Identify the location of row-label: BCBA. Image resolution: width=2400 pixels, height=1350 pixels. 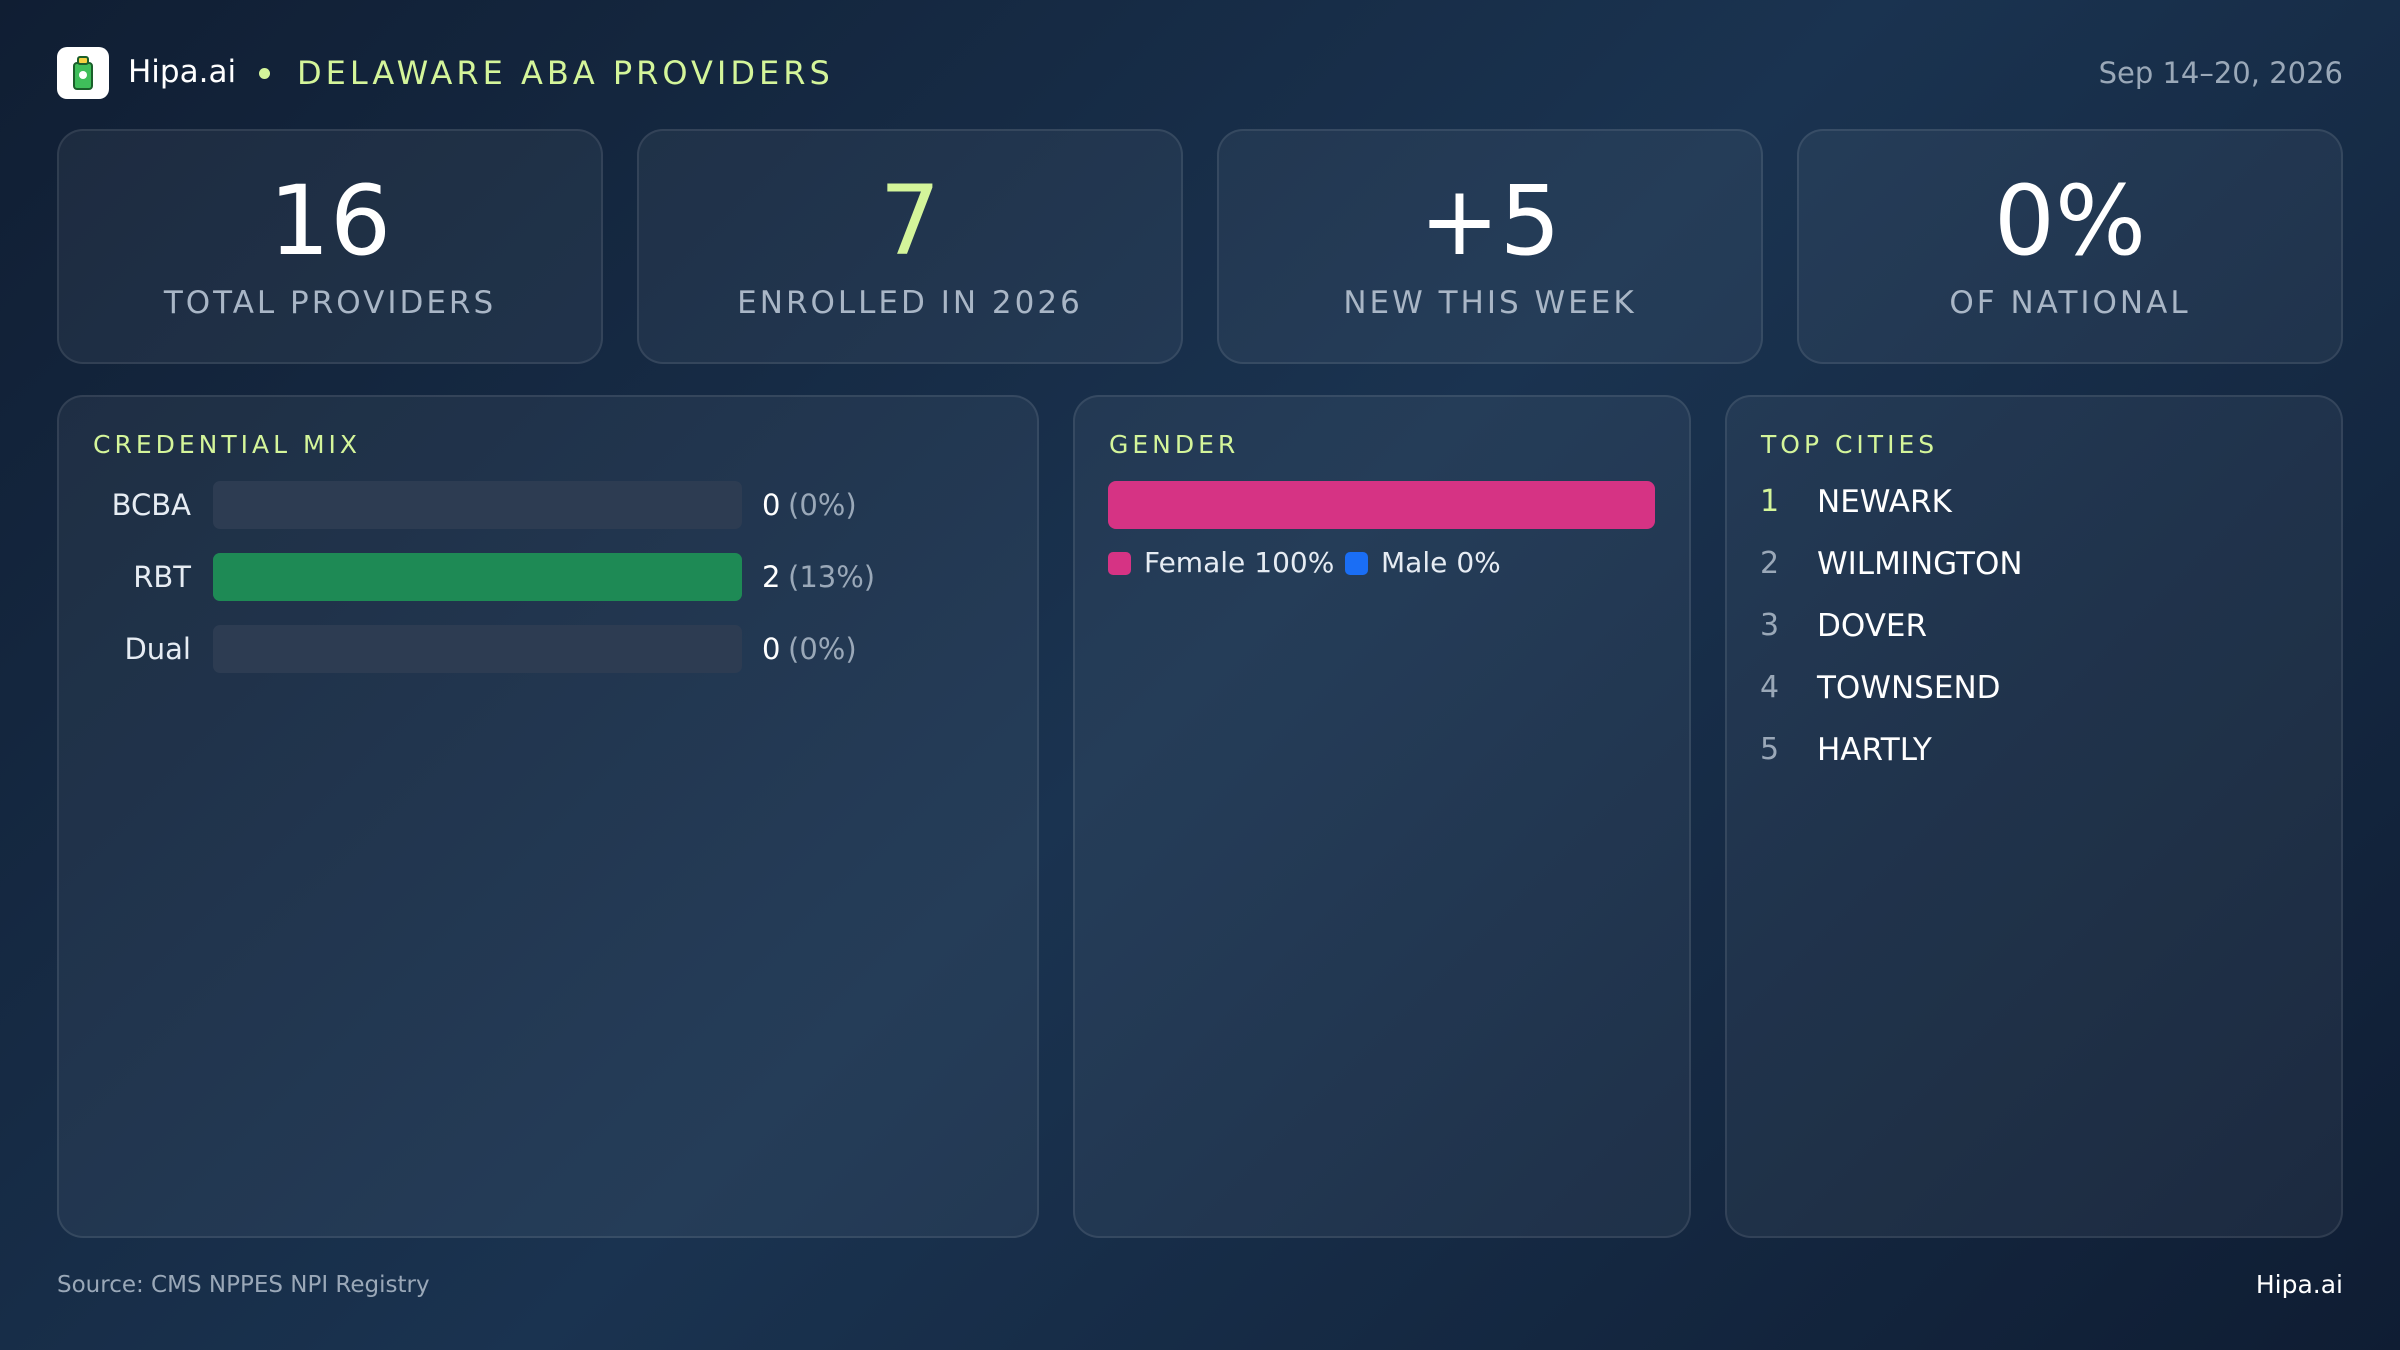
(151, 505).